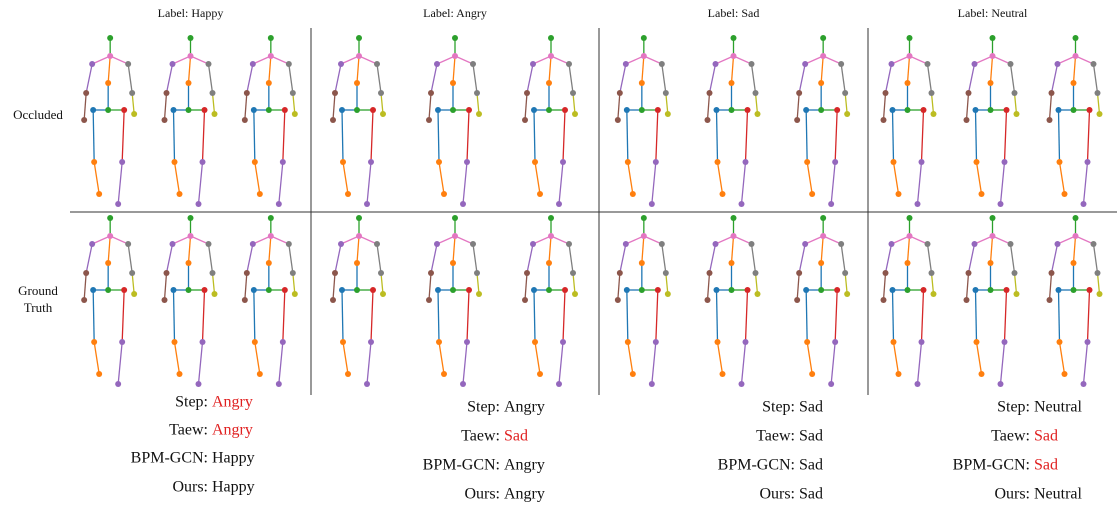 The width and height of the screenshot is (1117, 505). I want to click on prediction-method: Step:, so click(1013, 407).